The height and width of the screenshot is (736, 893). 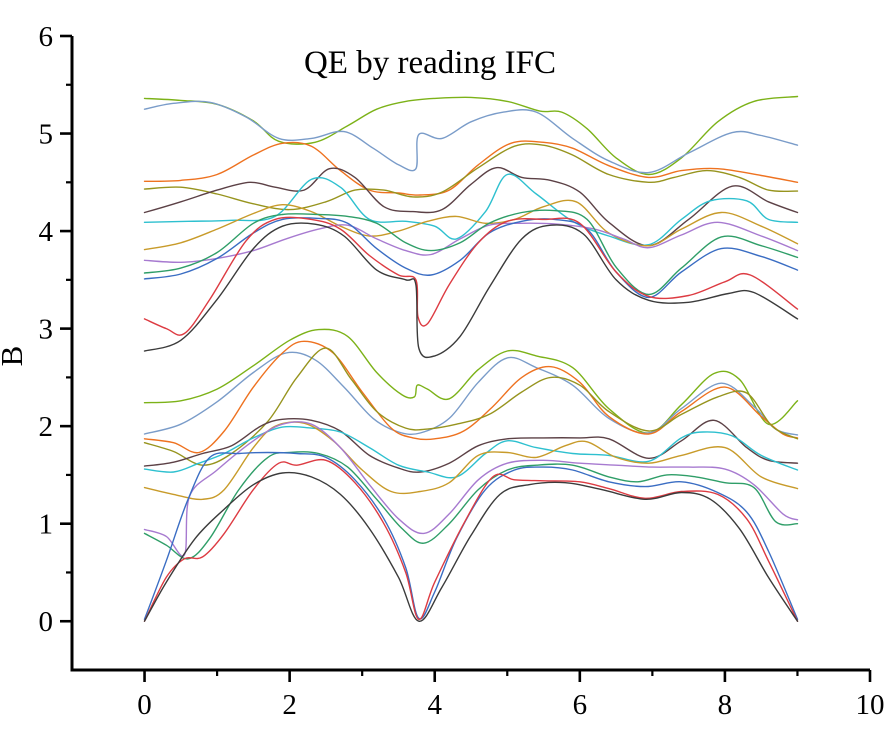 What do you see at coordinates (46, 135) in the screenshot?
I see `y-tick-label: 5` at bounding box center [46, 135].